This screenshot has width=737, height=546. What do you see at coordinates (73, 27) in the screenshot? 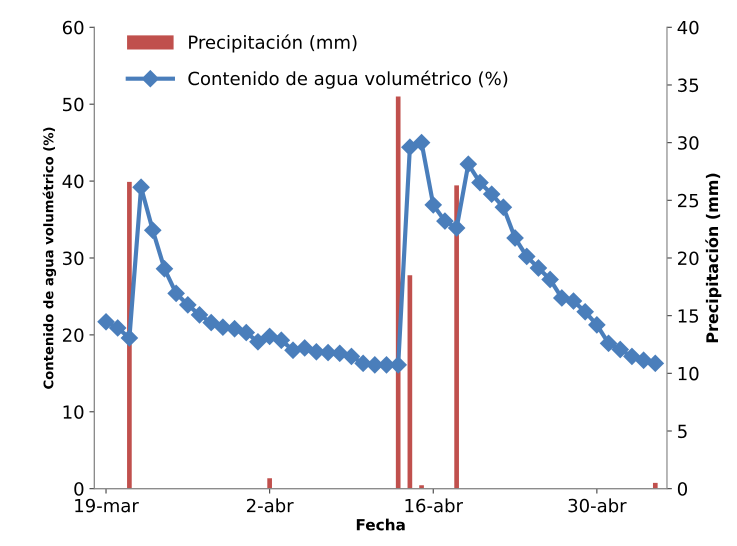
I see `y-tick-label: 60` at bounding box center [73, 27].